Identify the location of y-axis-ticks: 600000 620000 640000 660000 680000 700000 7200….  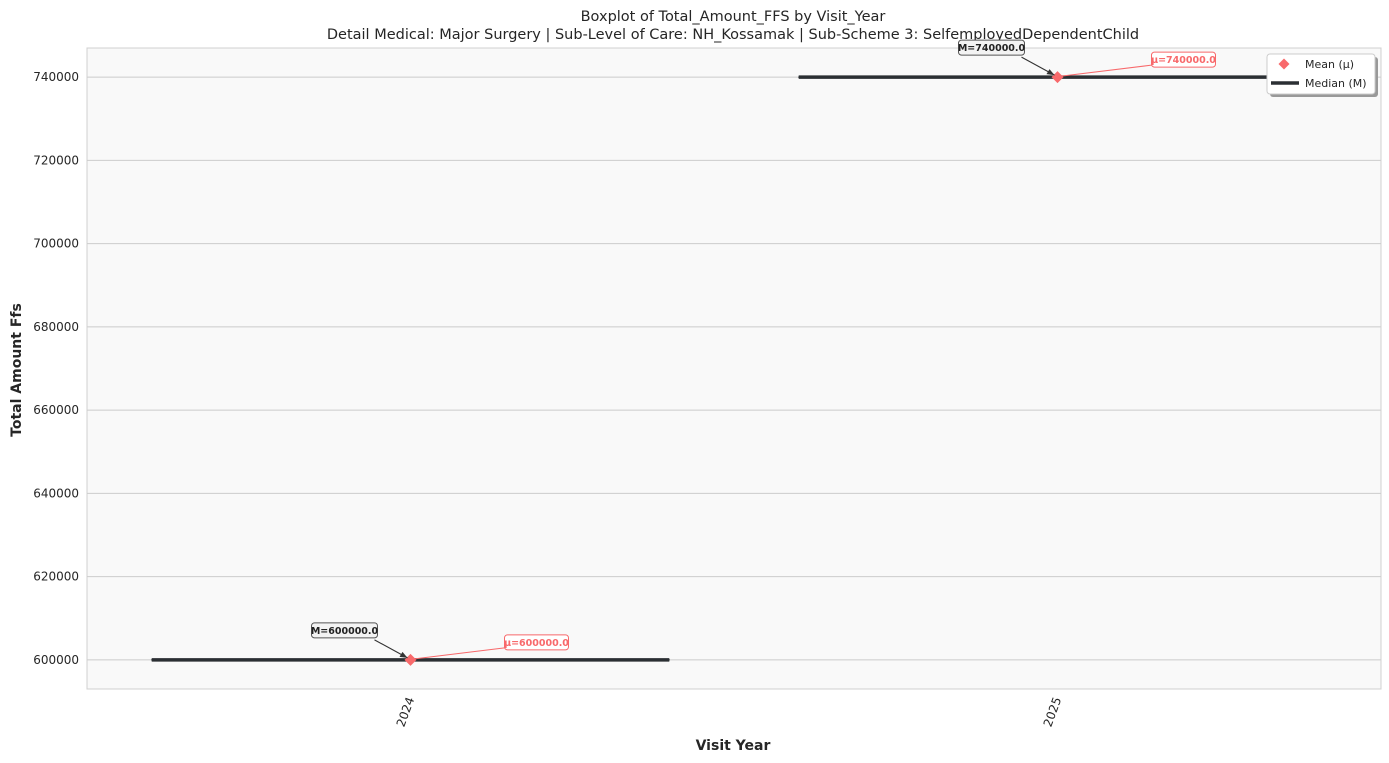
(56, 368).